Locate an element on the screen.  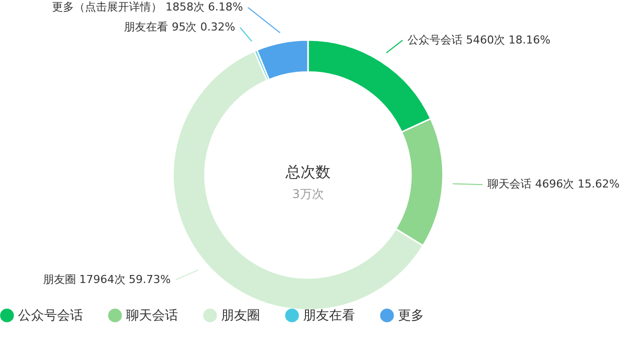
legend-label: 朋友圈 is located at coordinates (240, 316).